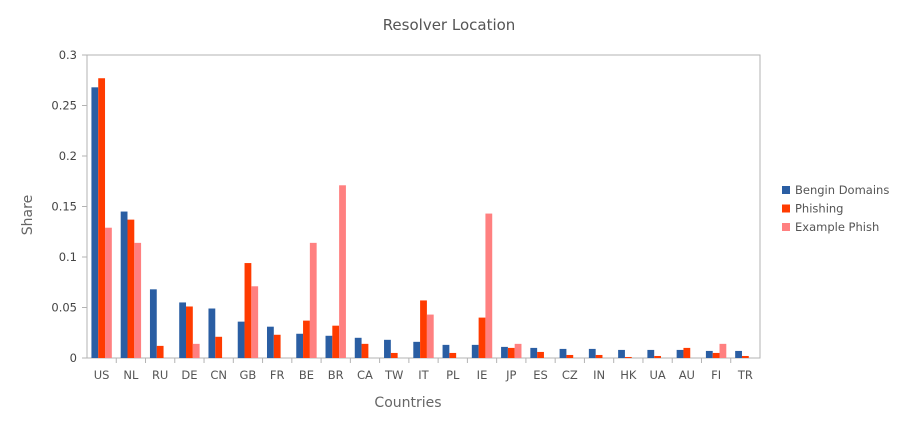 The width and height of the screenshot is (900, 430). What do you see at coordinates (248, 375) in the screenshot?
I see `x-tick-label: GB` at bounding box center [248, 375].